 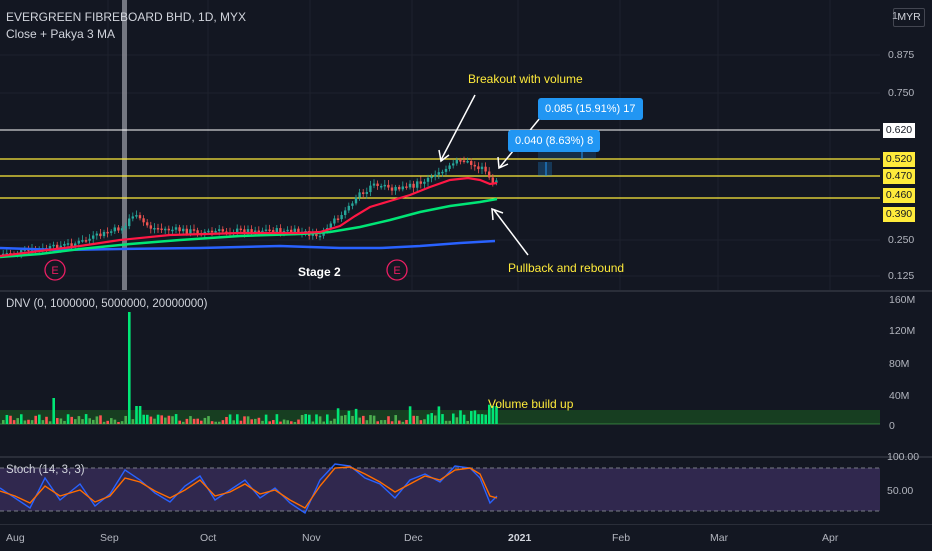 What do you see at coordinates (61, 34) in the screenshot?
I see `indicator-label: Close + Pakya 3 MA` at bounding box center [61, 34].